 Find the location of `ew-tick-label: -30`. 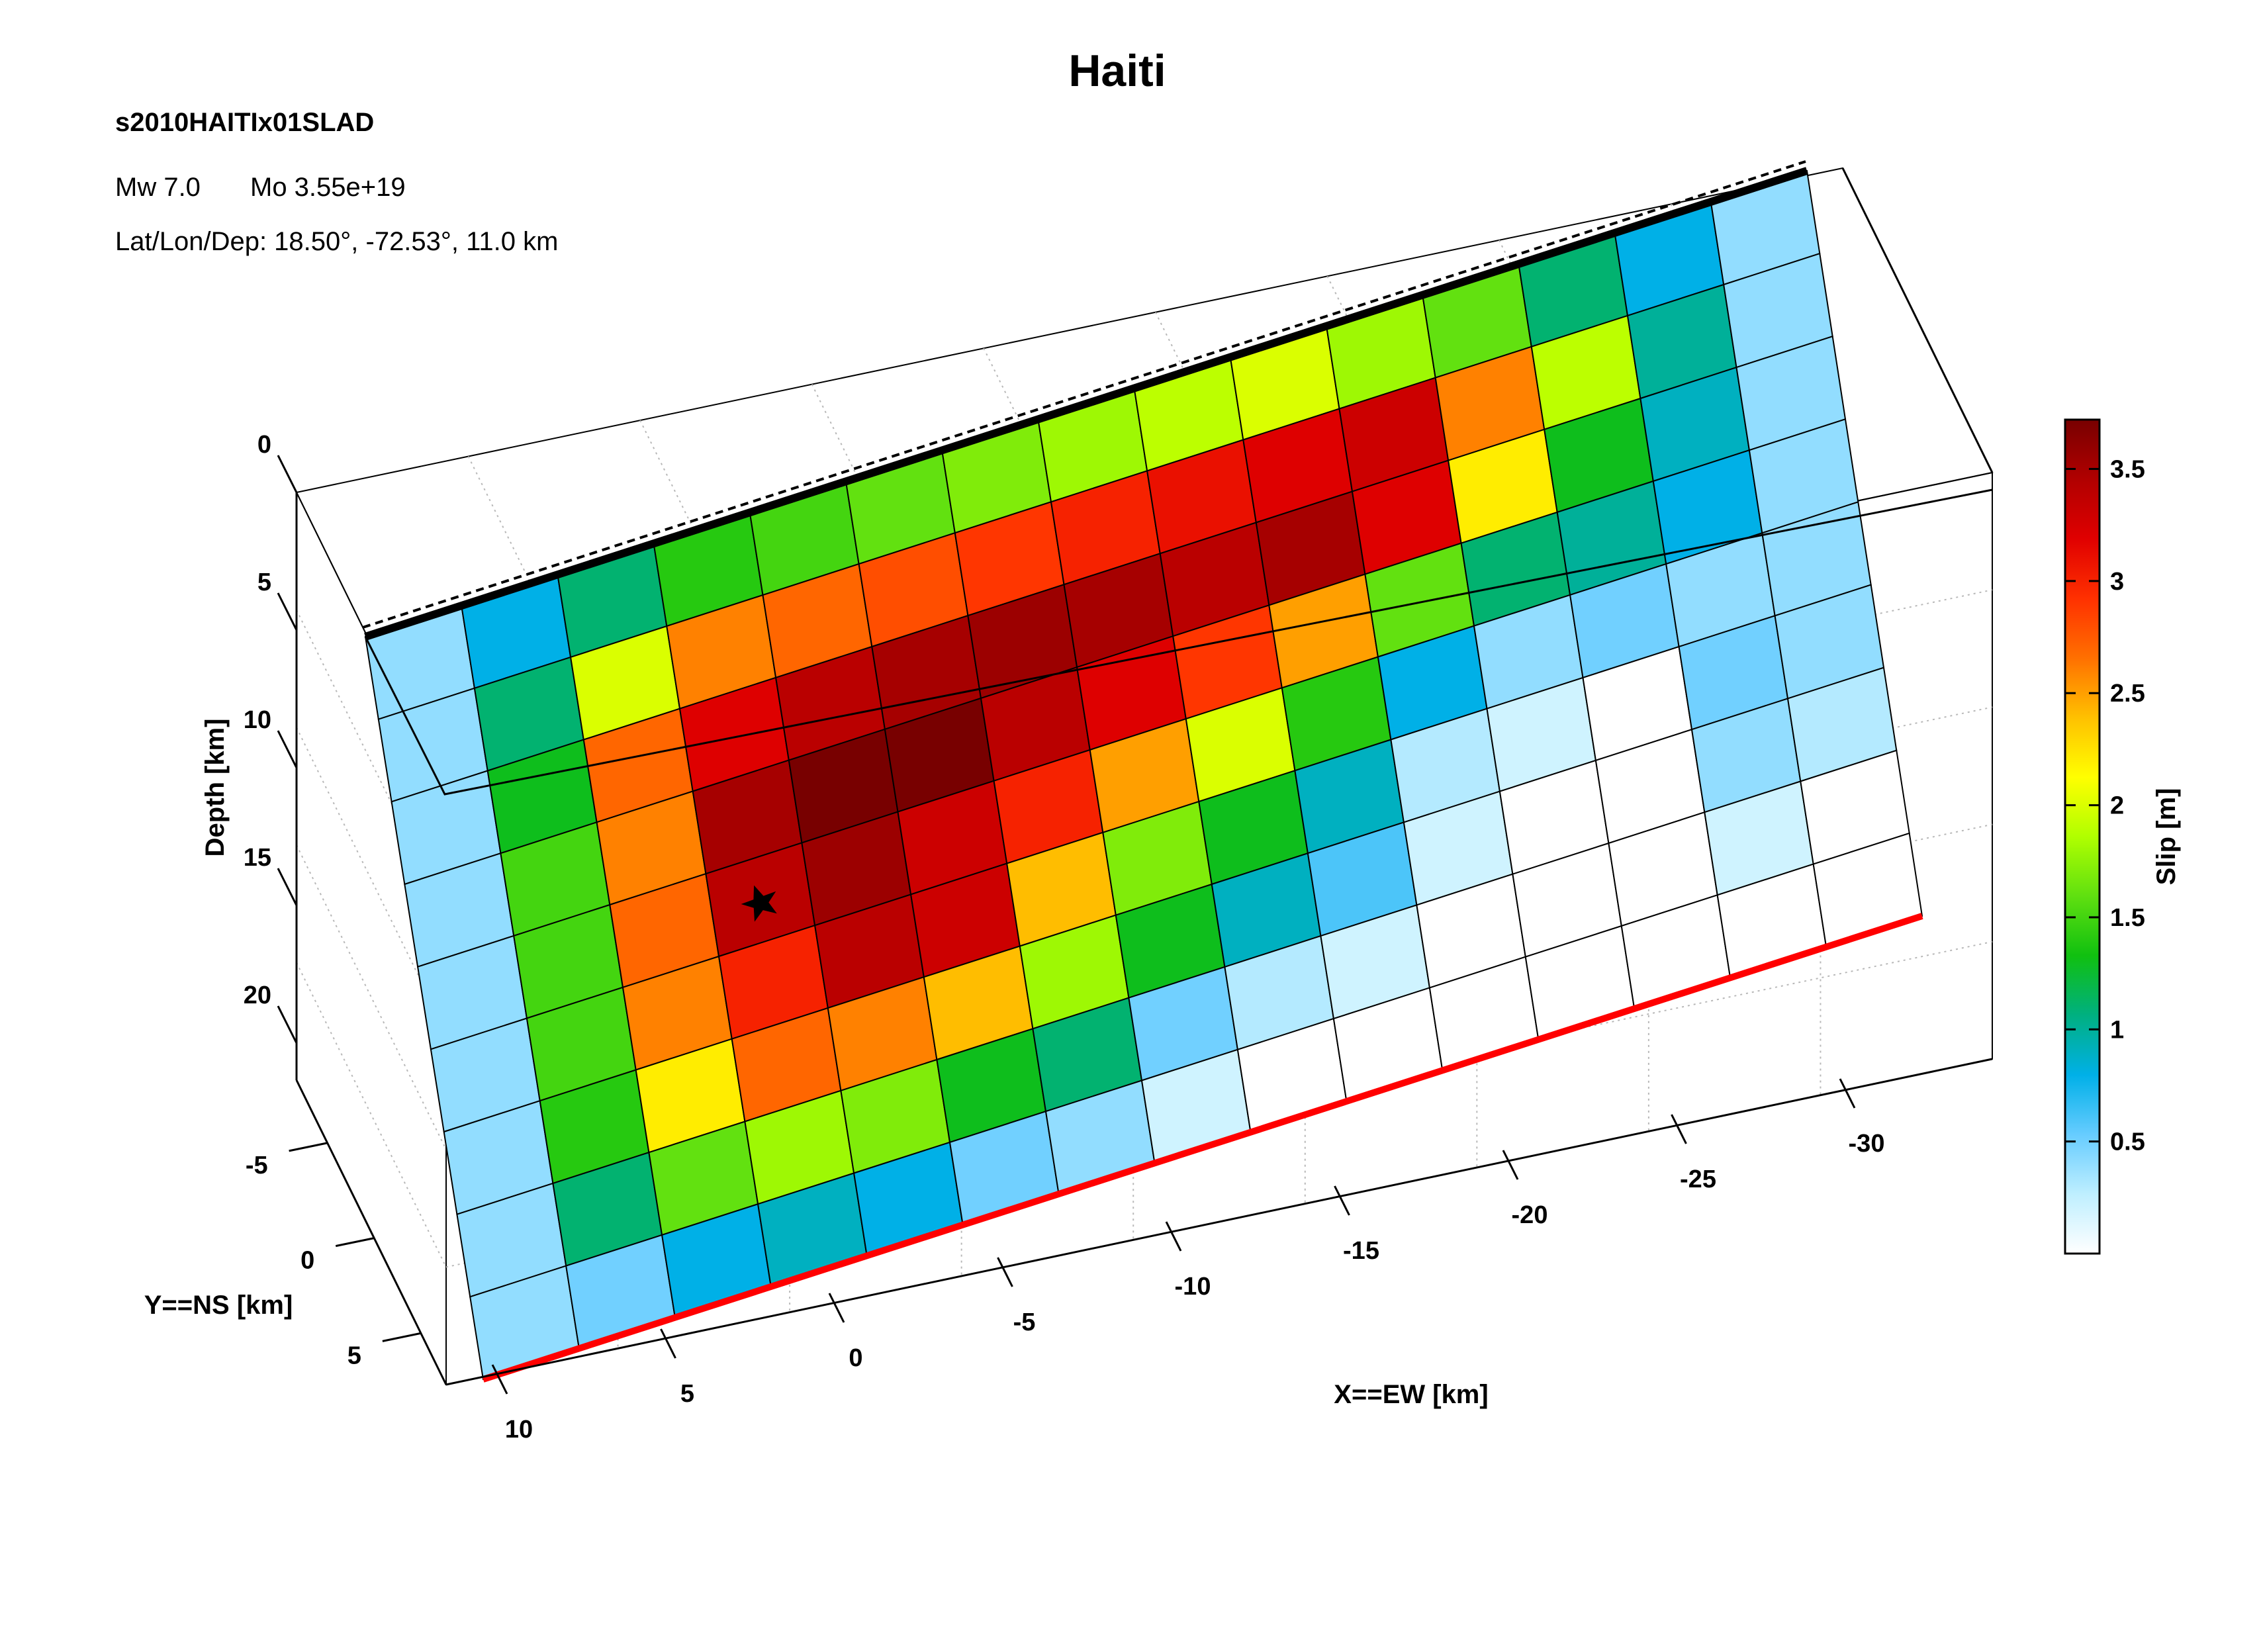

ew-tick-label: -30 is located at coordinates (1867, 1144).